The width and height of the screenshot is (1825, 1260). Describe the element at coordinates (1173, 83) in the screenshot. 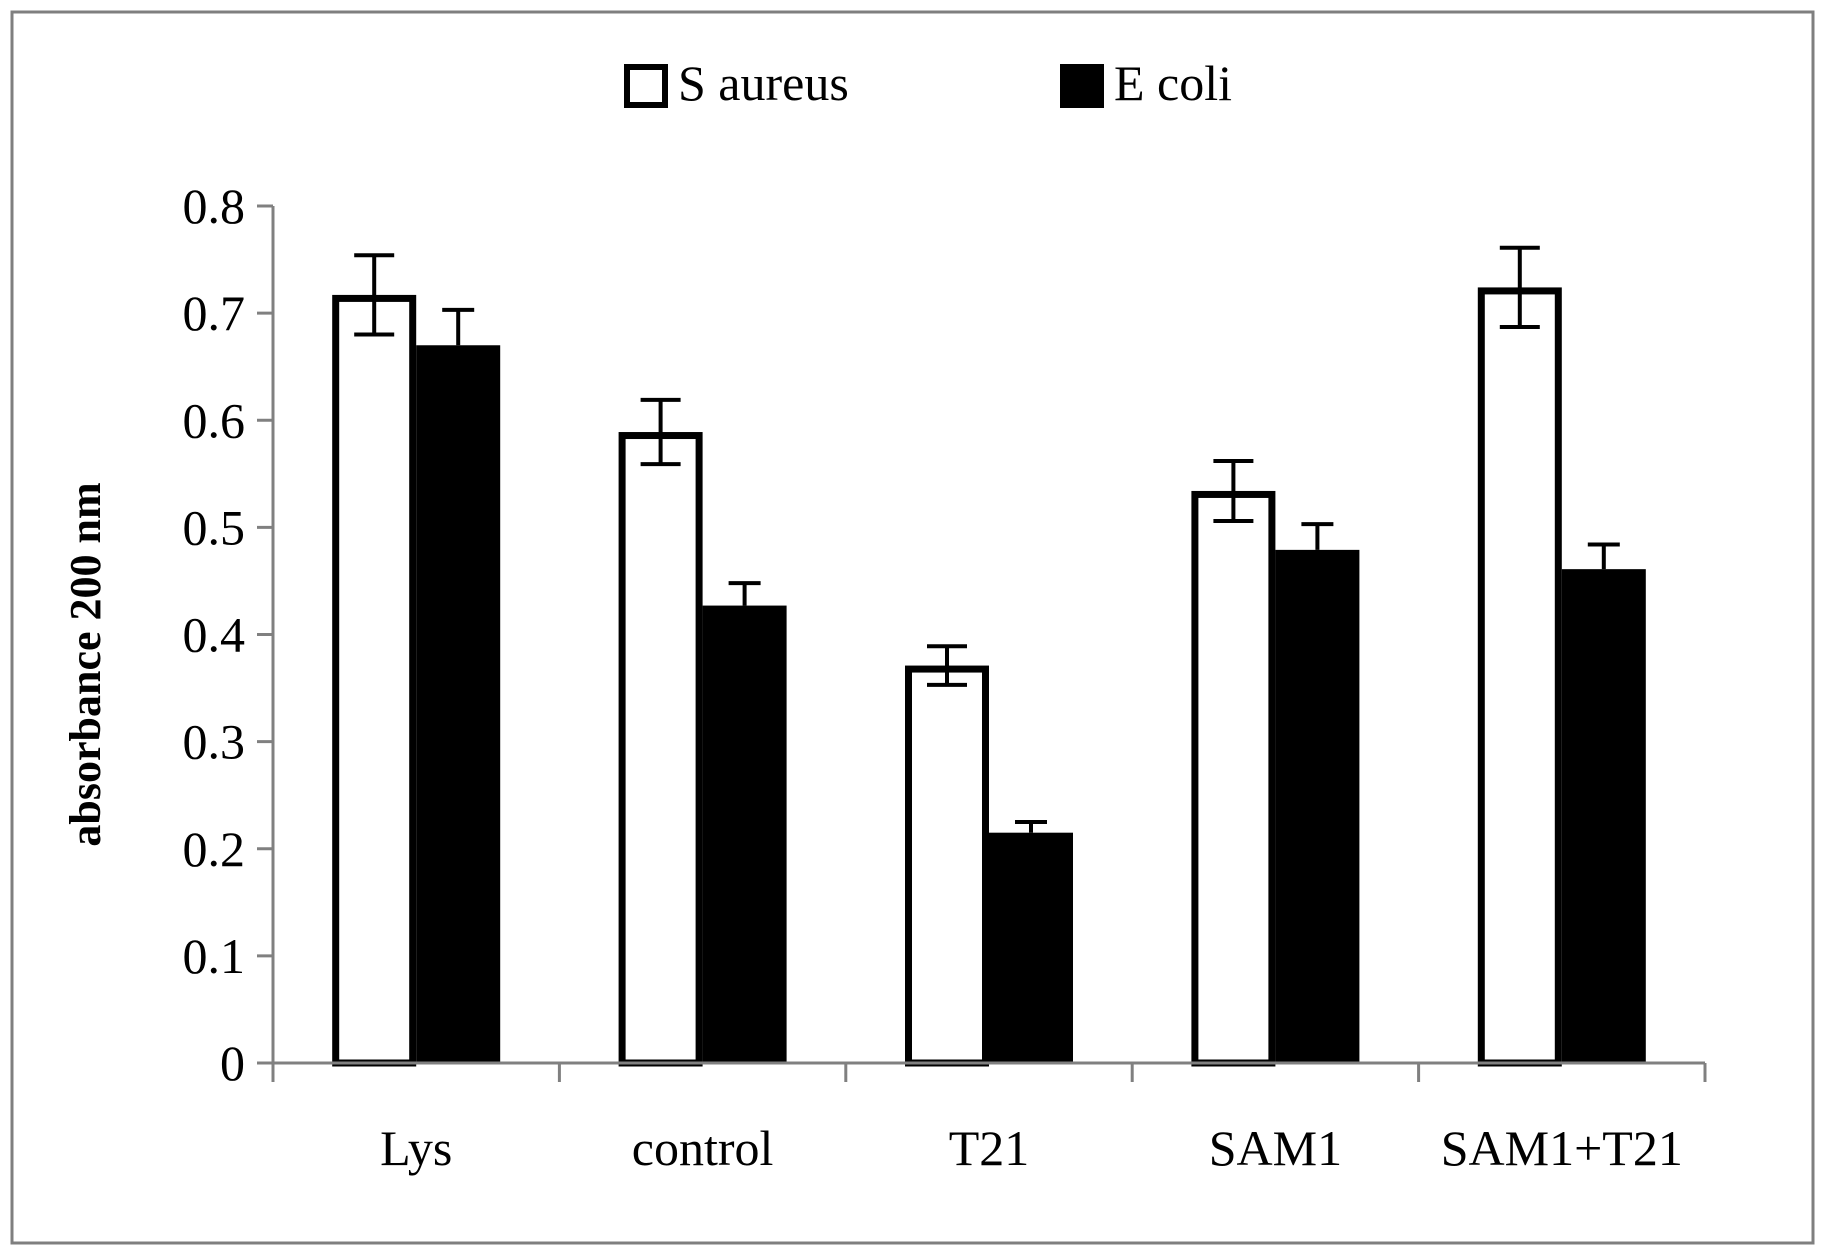

I see `legend-label-e-coli: E coli` at that location.